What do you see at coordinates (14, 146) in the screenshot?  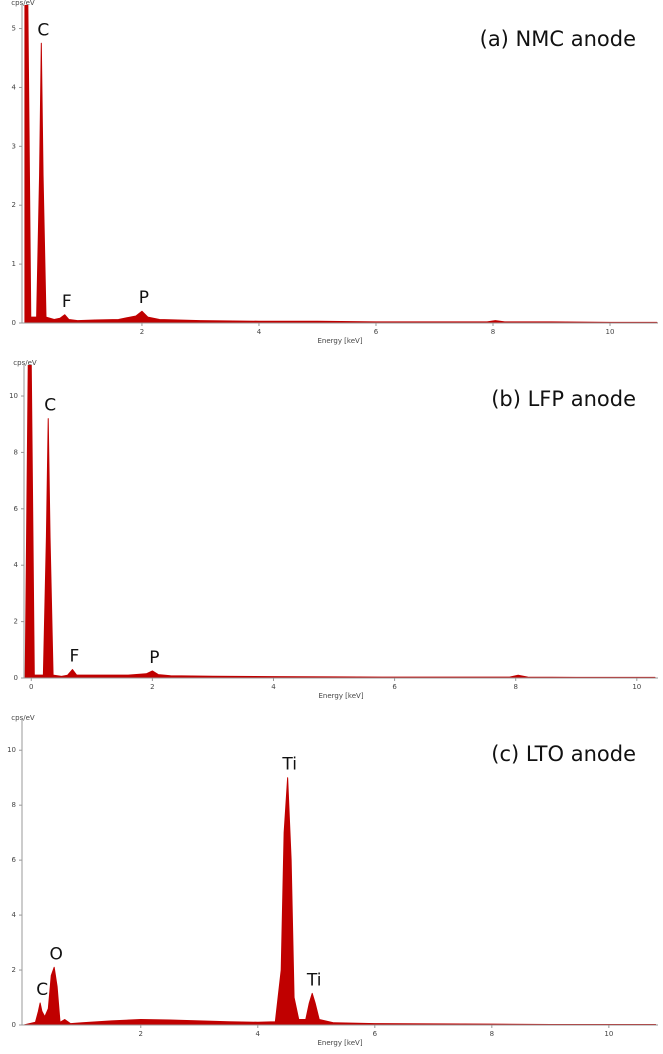 I see `y-tick-label: 3` at bounding box center [14, 146].